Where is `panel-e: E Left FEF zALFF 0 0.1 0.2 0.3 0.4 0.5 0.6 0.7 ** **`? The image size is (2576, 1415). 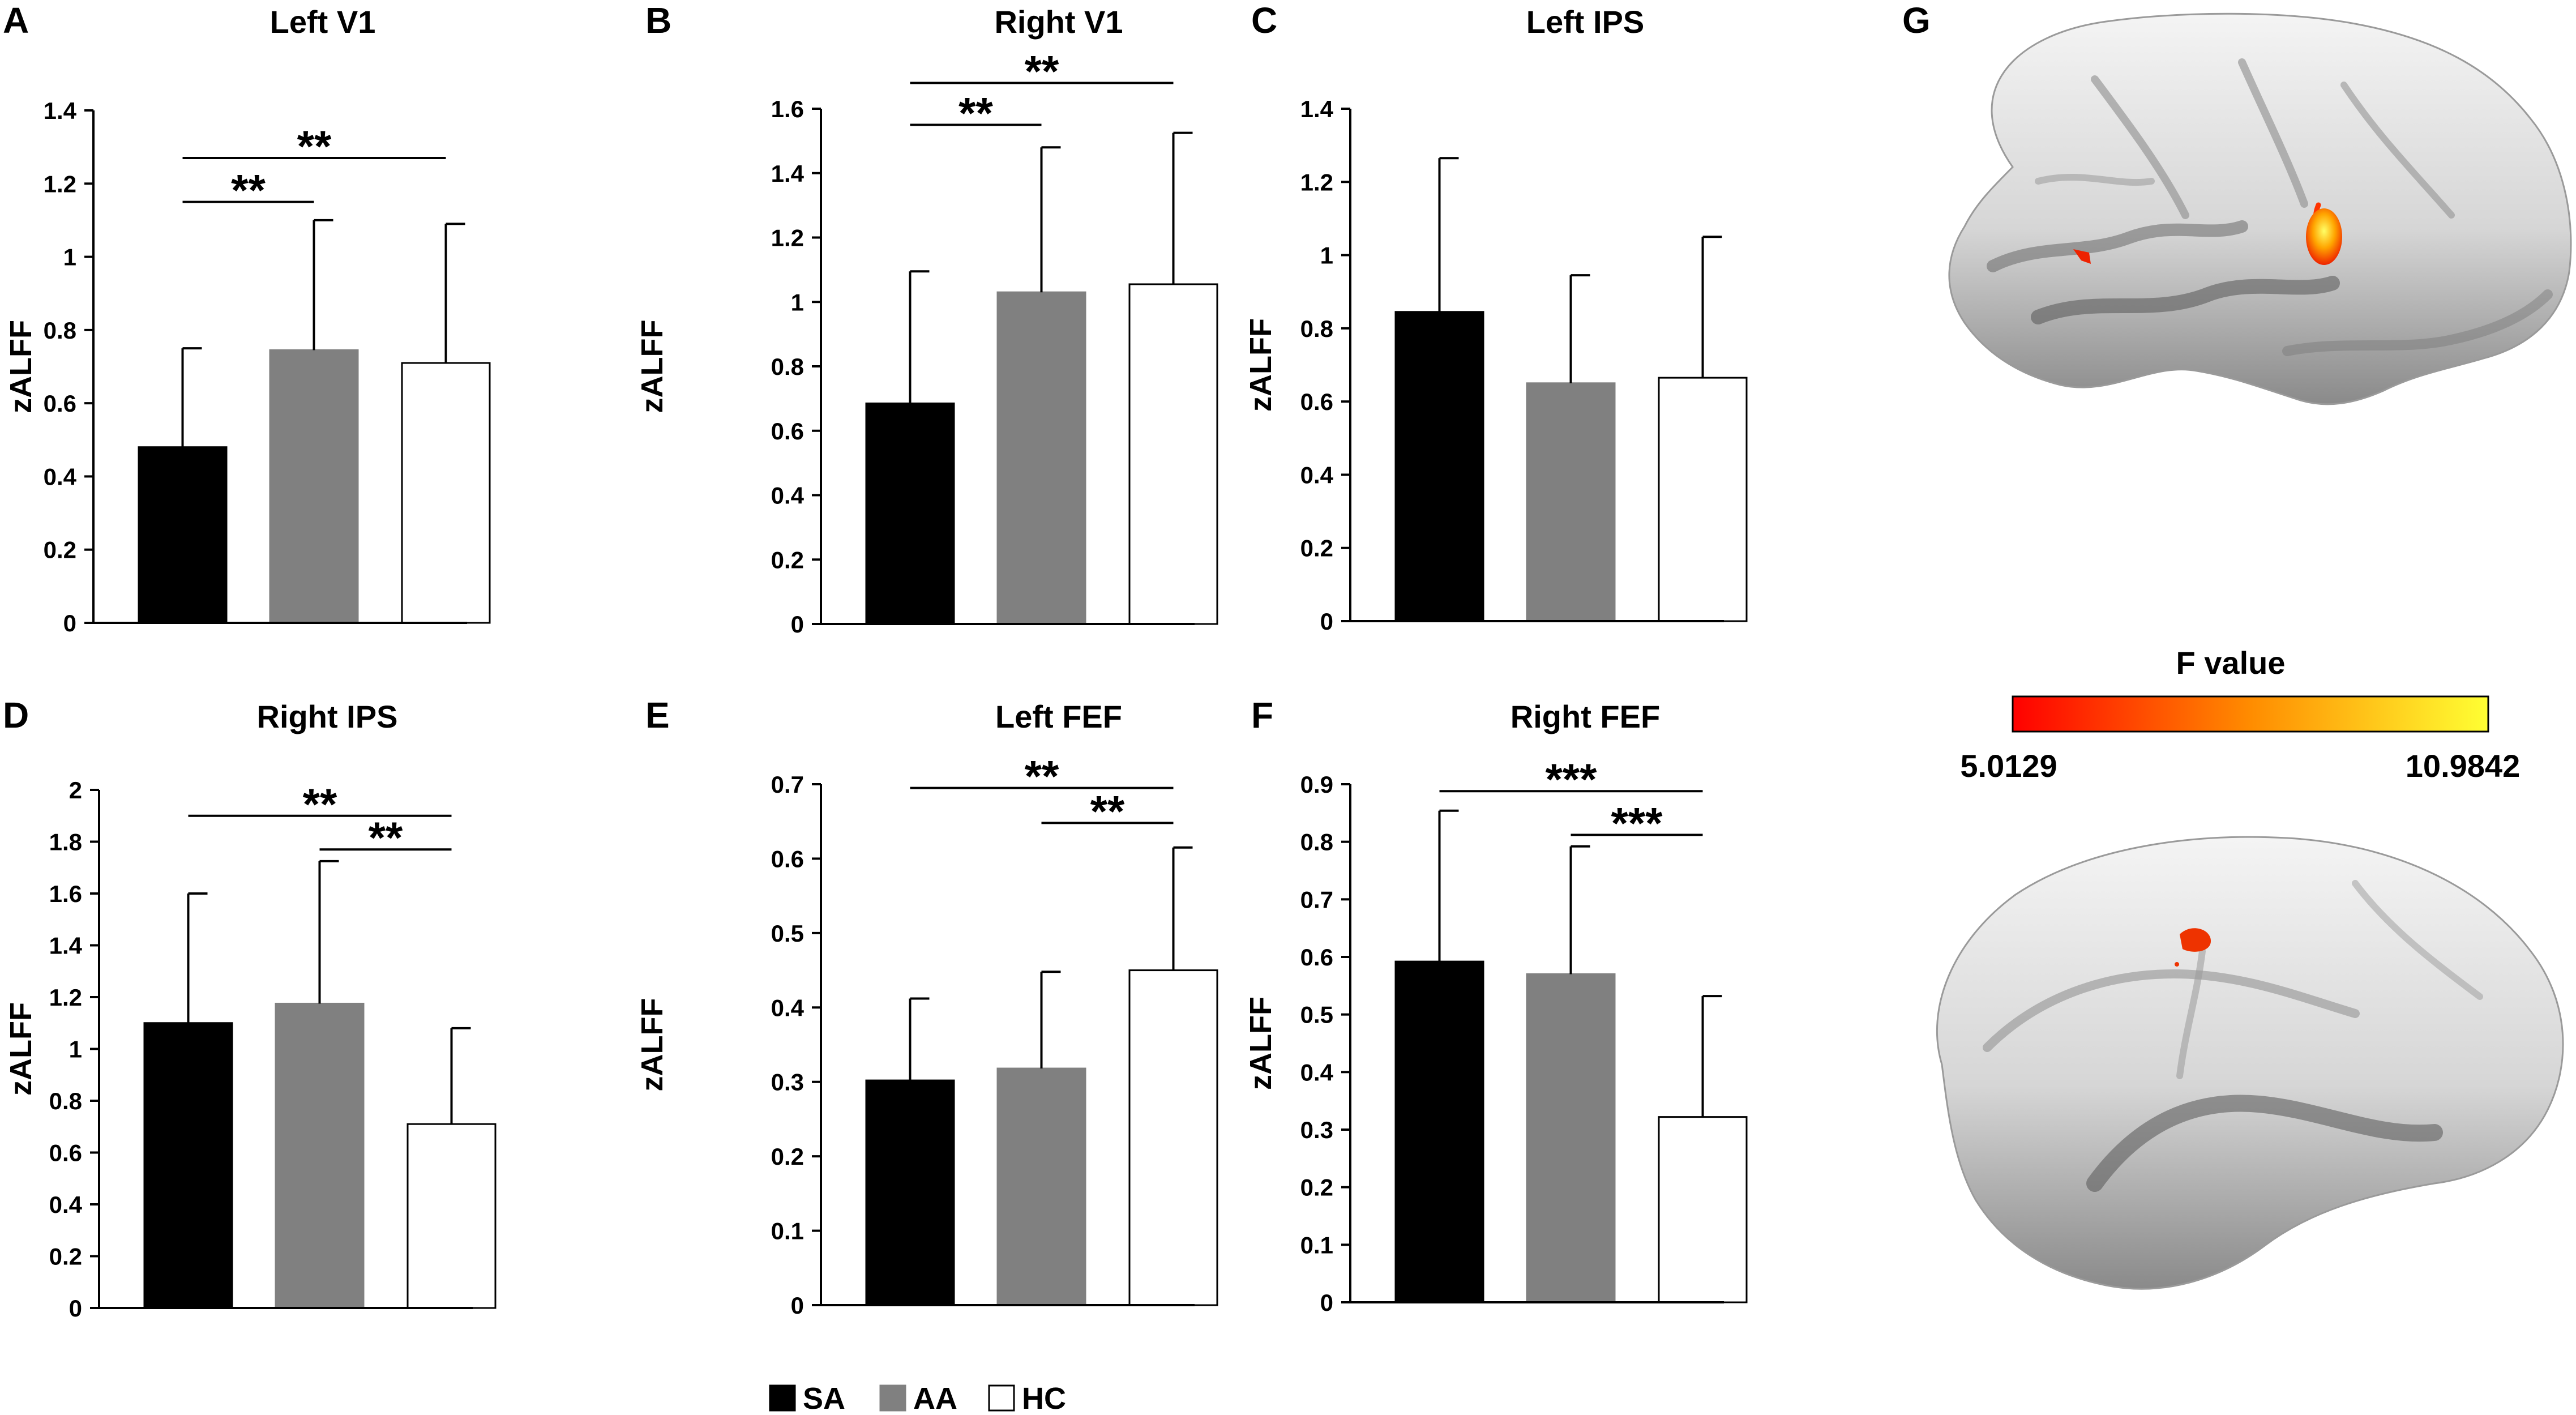
panel-e: E Left FEF zALFF 0 0.1 0.2 0.3 0.4 0.5 0.6 0.7 ** ** is located at coordinates (926, 1007).